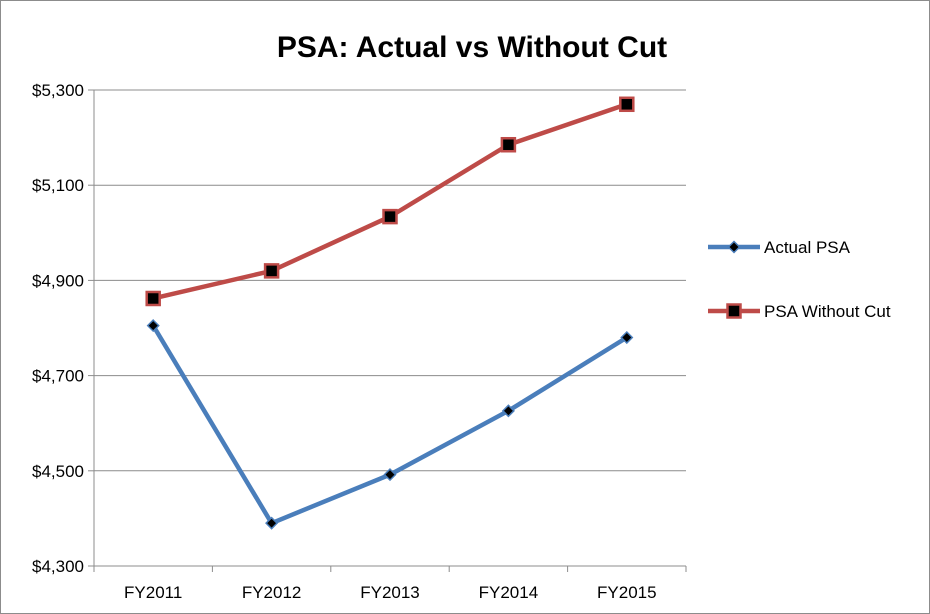  What do you see at coordinates (58, 185) in the screenshot?
I see `y-tick-label: $5,100` at bounding box center [58, 185].